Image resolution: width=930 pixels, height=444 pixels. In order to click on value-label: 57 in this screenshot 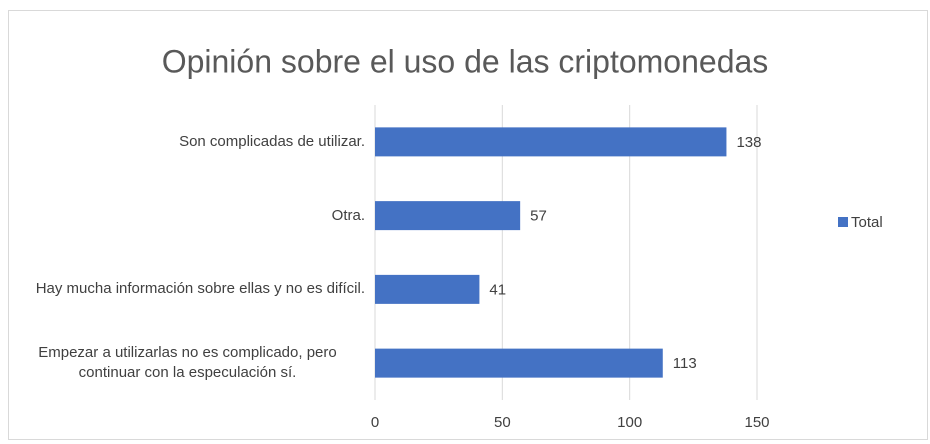, I will do `click(538, 216)`.